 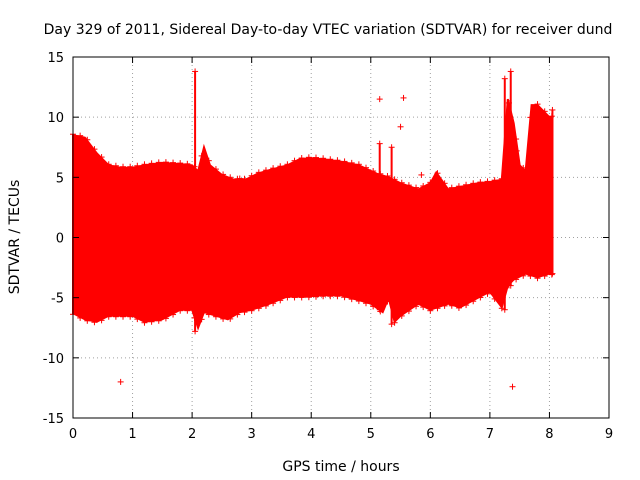 I want to click on x-axis-label: GPS time / hours, so click(x=340, y=467).